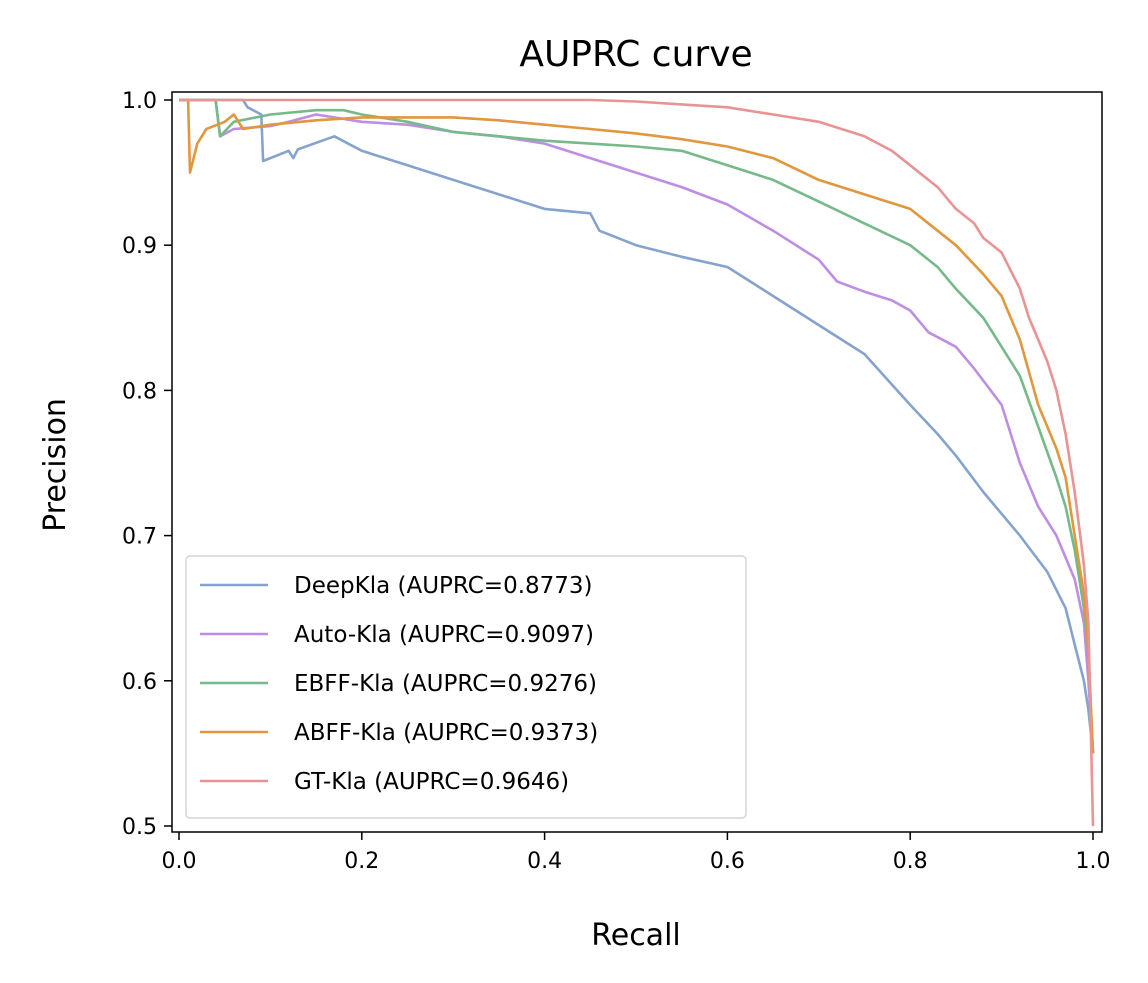 This screenshot has width=1148, height=983. What do you see at coordinates (444, 635) in the screenshot?
I see `legend-label-1: Auto-Kla (AUPRC=0.9097)` at bounding box center [444, 635].